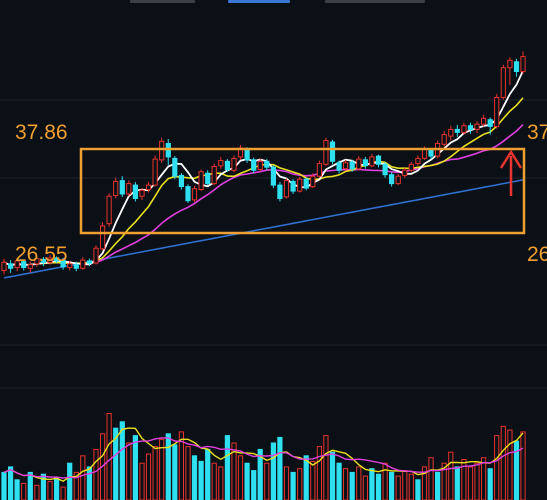 The image size is (547, 500). I want to click on box-top-price-left: 37.86, so click(41, 132).